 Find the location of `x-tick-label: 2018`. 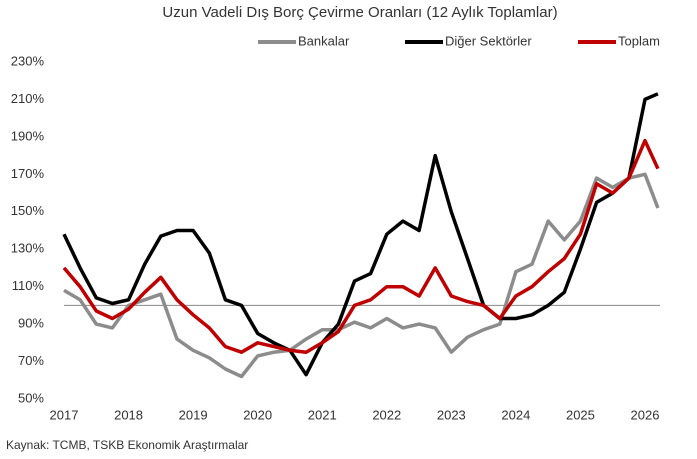

x-tick-label: 2018 is located at coordinates (128, 414).